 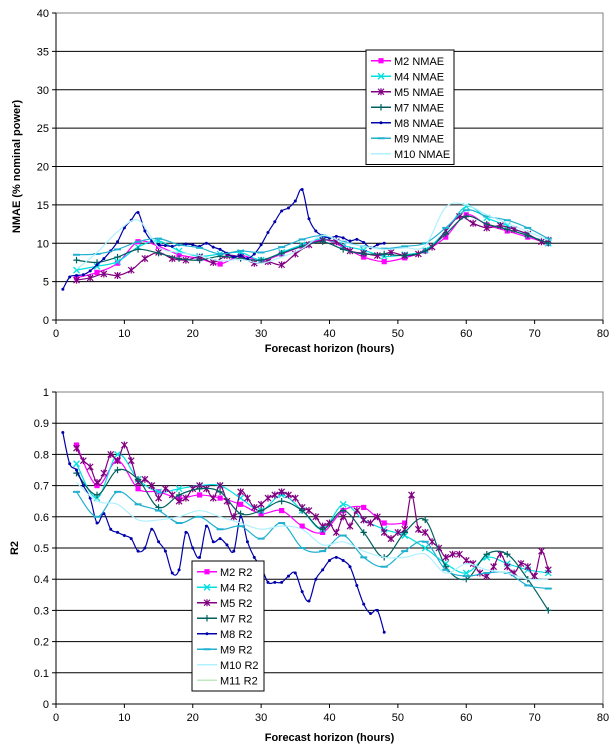 I want to click on legend-label: M5 R2, so click(x=236, y=604).